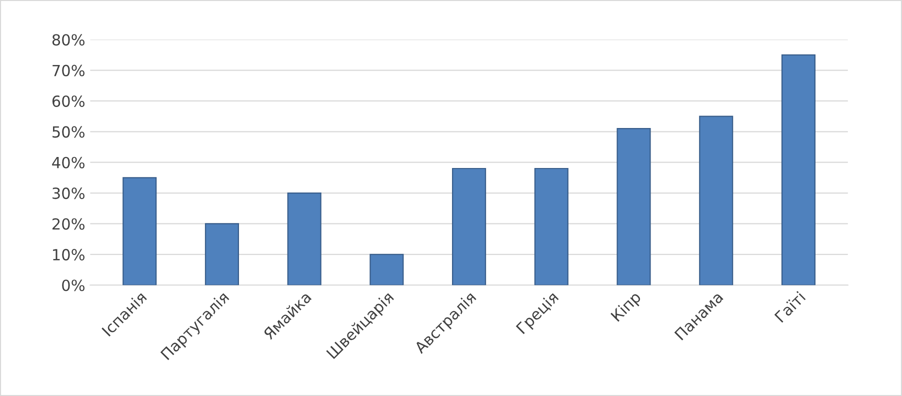 This screenshot has height=396, width=902. Describe the element at coordinates (73, 286) in the screenshot. I see `y-tick-label: 0%` at that location.